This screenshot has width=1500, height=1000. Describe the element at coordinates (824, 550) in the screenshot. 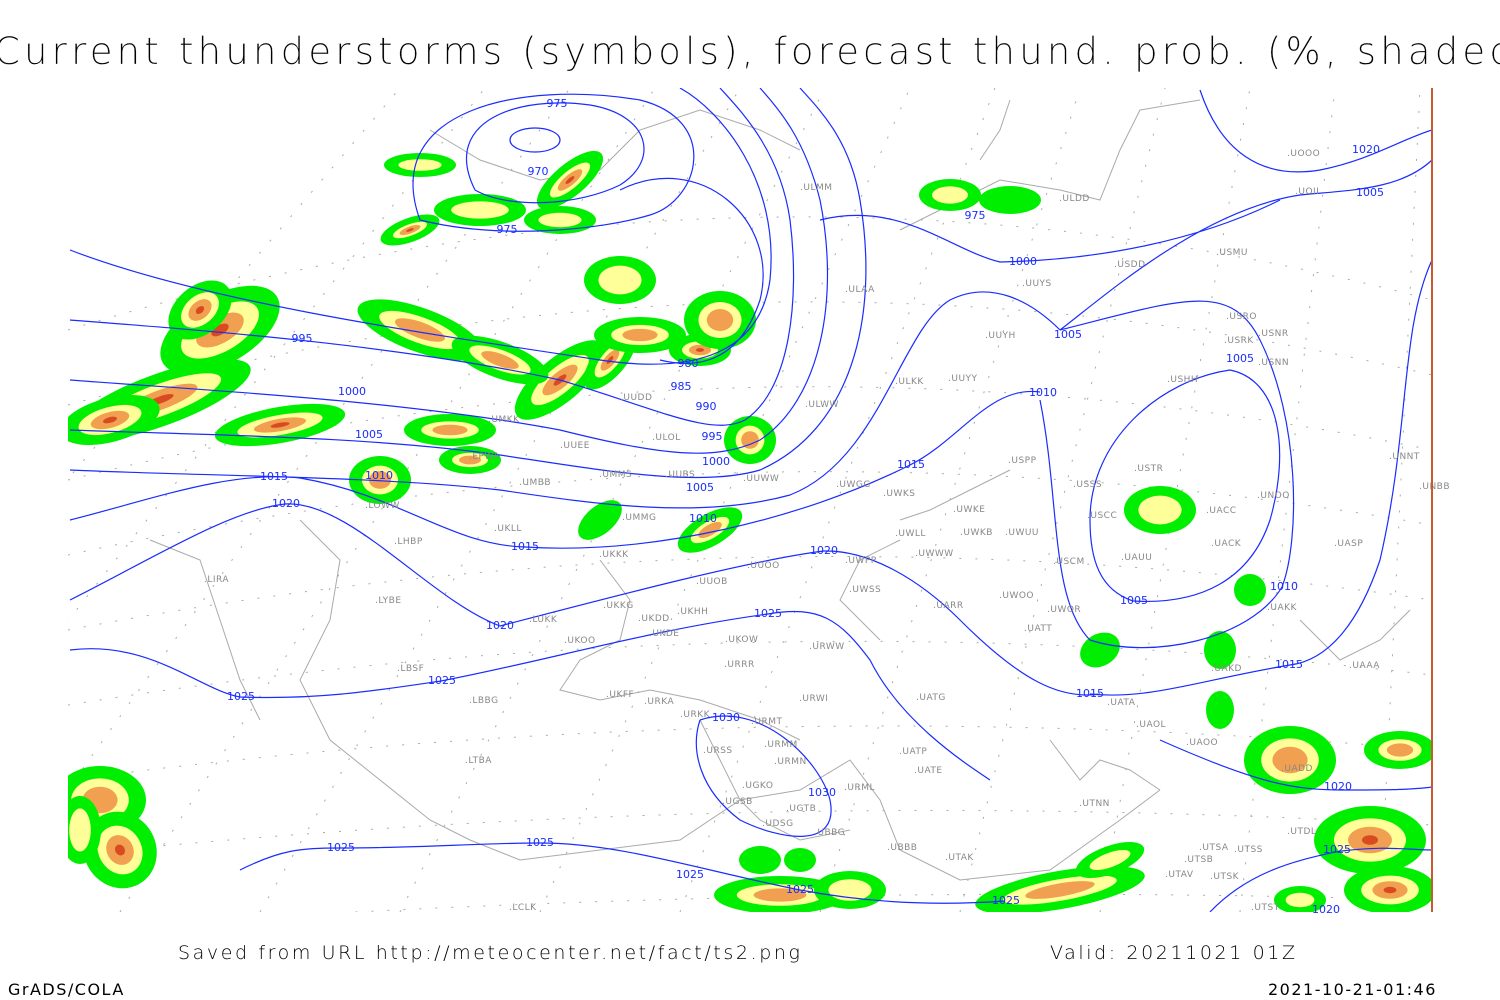

I see `isobar-label: 1020` at that location.